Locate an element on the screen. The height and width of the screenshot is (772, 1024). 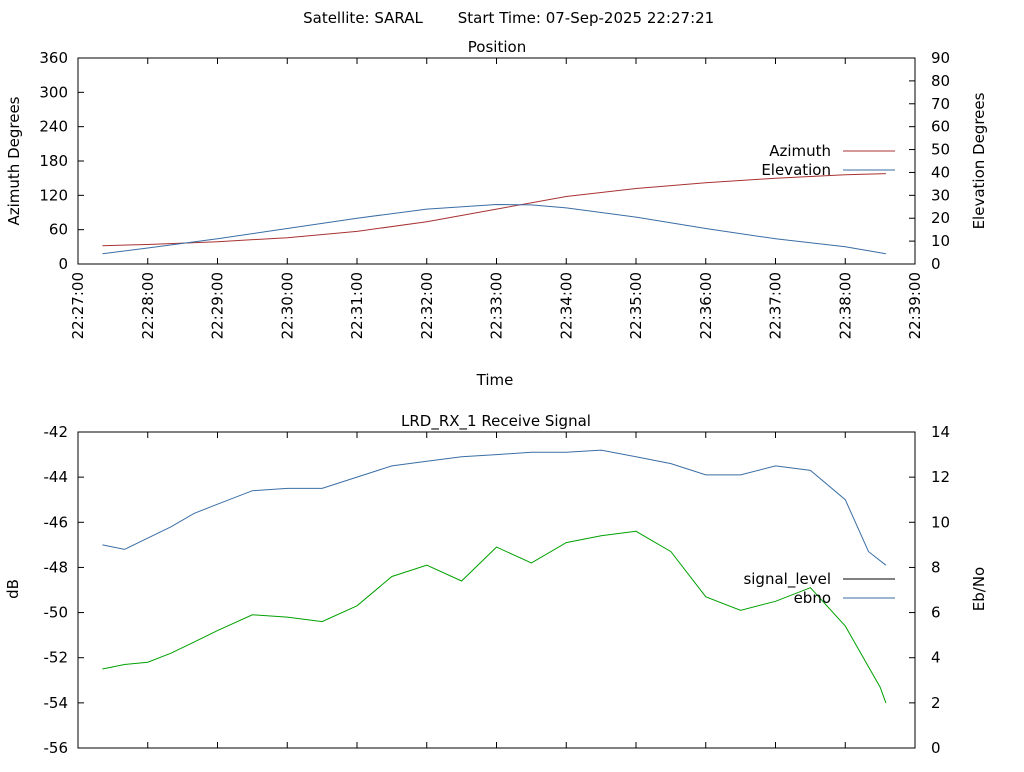
signal-y-tick-label: -42 is located at coordinates (56, 432).